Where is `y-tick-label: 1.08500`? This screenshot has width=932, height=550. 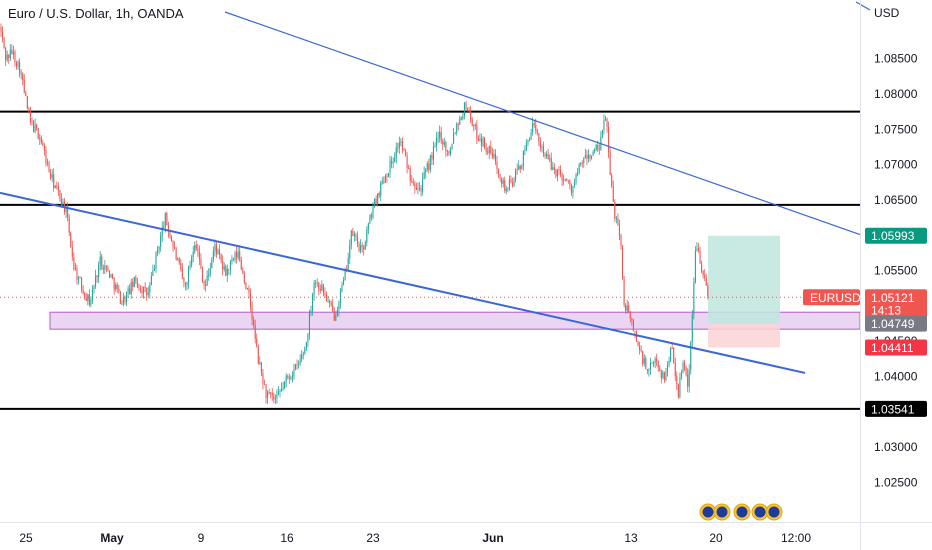
y-tick-label: 1.08500 is located at coordinates (896, 59).